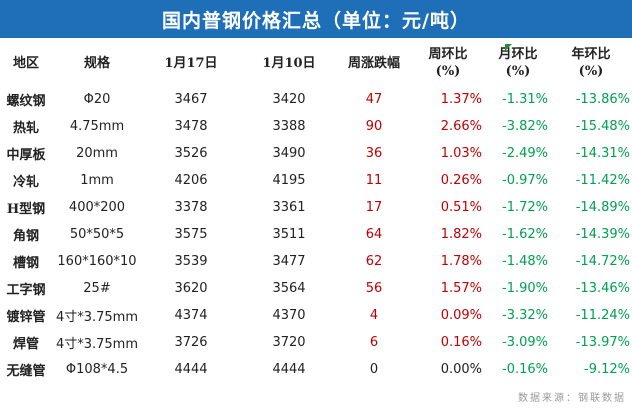 Image resolution: width=632 pixels, height=408 pixels. I want to click on cell-wow-pct: 1.78%, so click(461, 261).